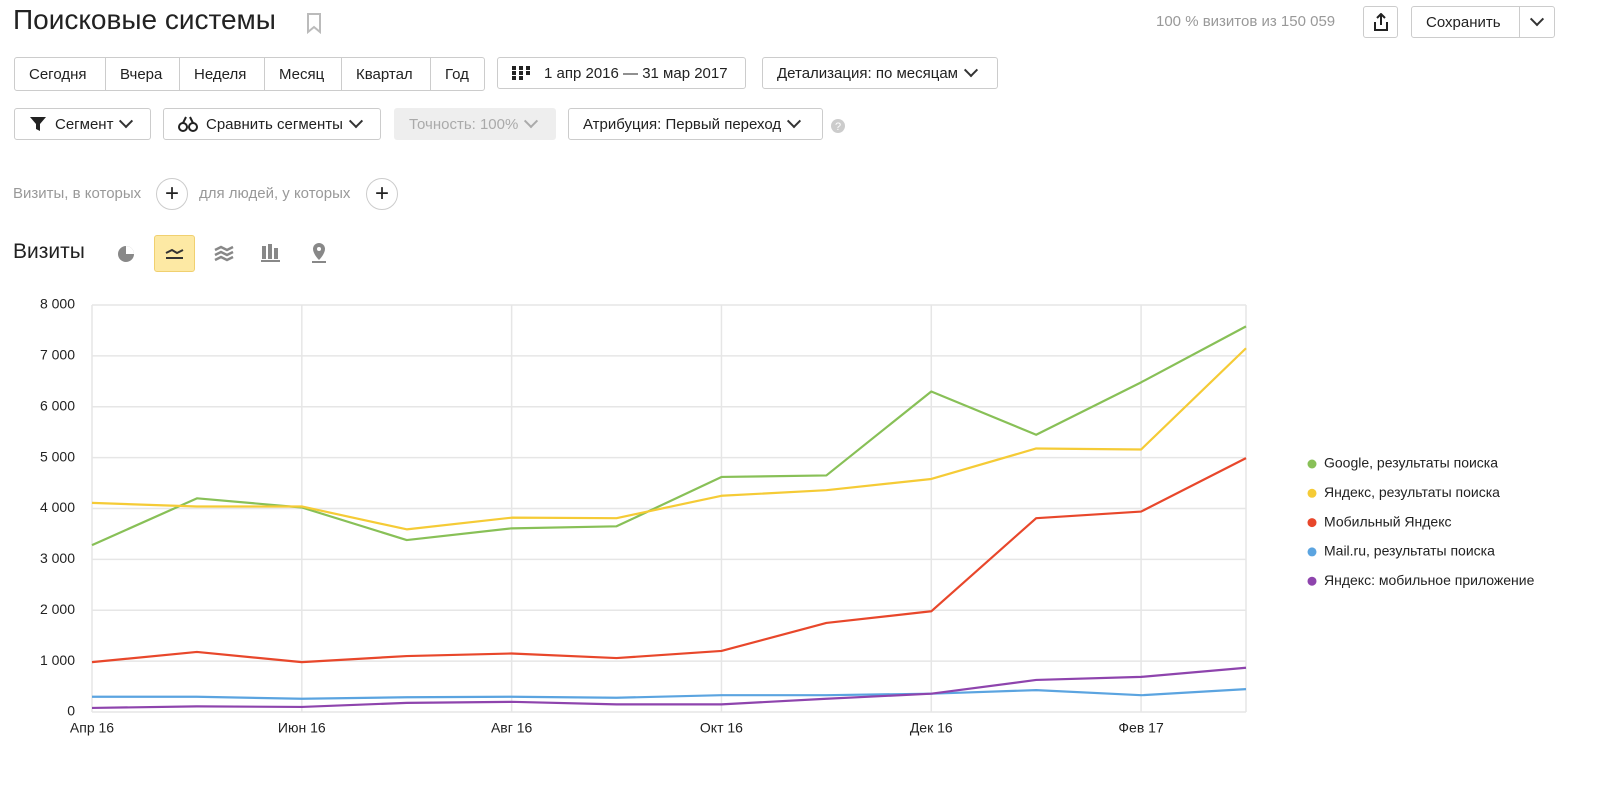 The width and height of the screenshot is (1600, 786). What do you see at coordinates (1380, 22) in the screenshot?
I see `share-button` at bounding box center [1380, 22].